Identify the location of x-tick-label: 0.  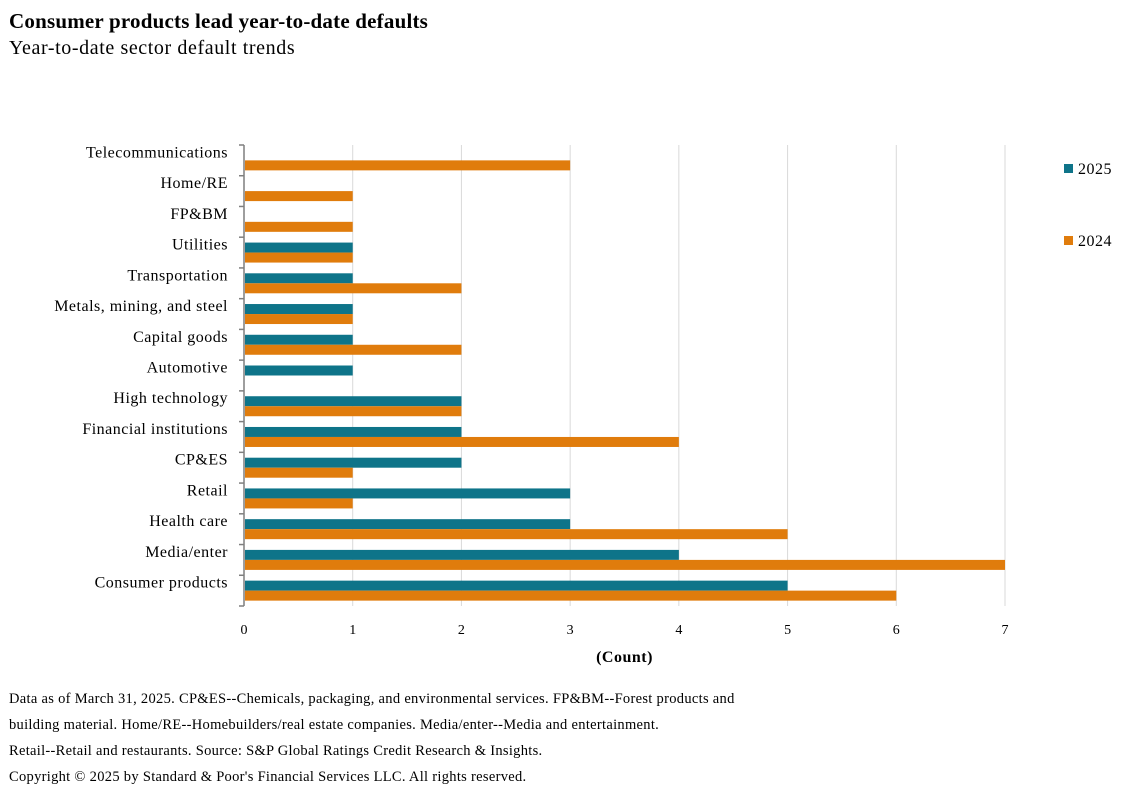
(244, 630).